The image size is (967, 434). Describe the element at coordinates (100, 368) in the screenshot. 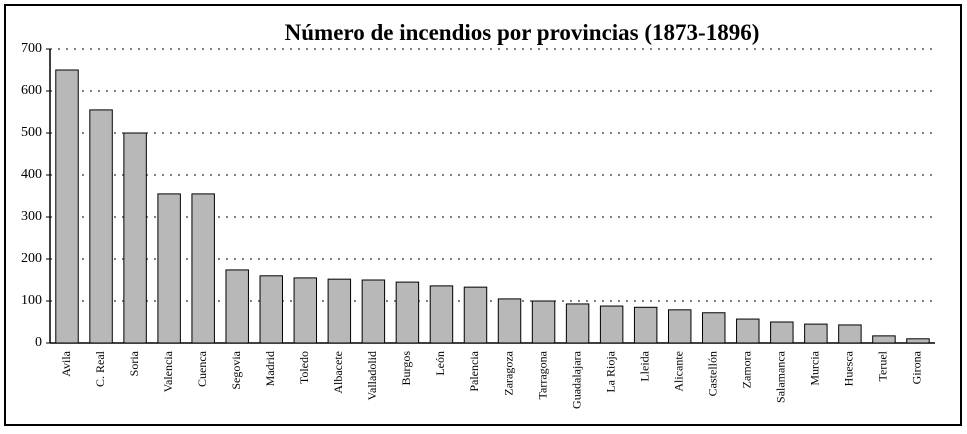

I see `x-tick-label: C. Real` at that location.